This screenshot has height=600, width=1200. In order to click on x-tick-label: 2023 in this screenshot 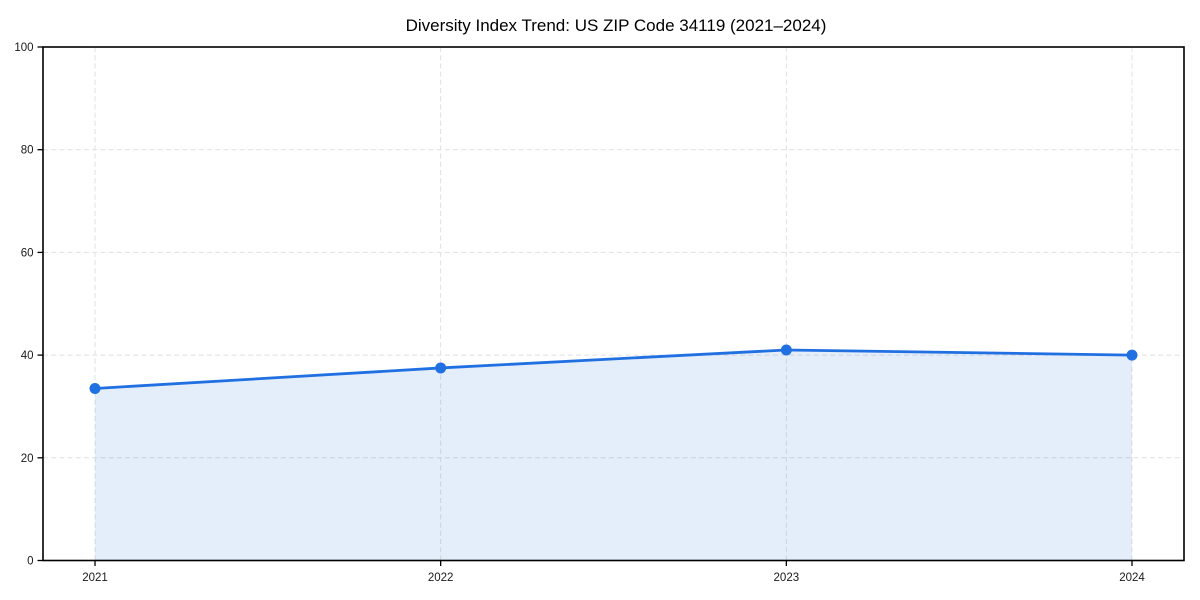, I will do `click(787, 578)`.